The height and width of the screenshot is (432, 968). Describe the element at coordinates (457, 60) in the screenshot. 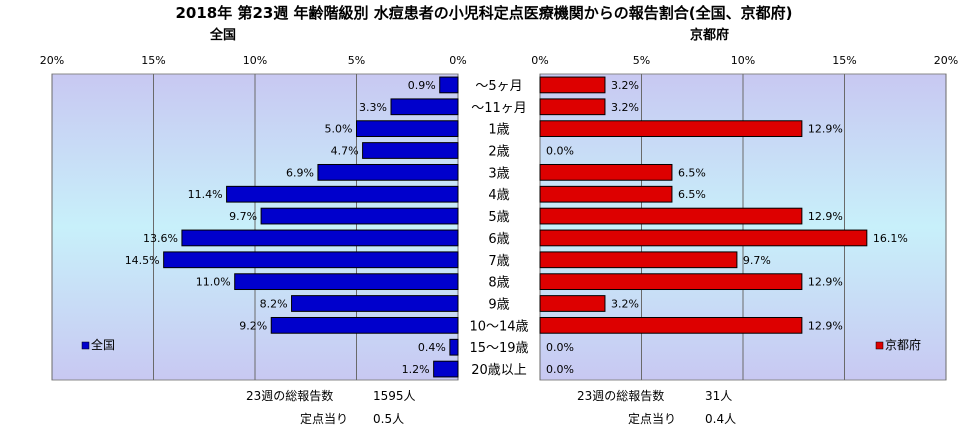

I see `left-x-tick-label: 0%` at that location.